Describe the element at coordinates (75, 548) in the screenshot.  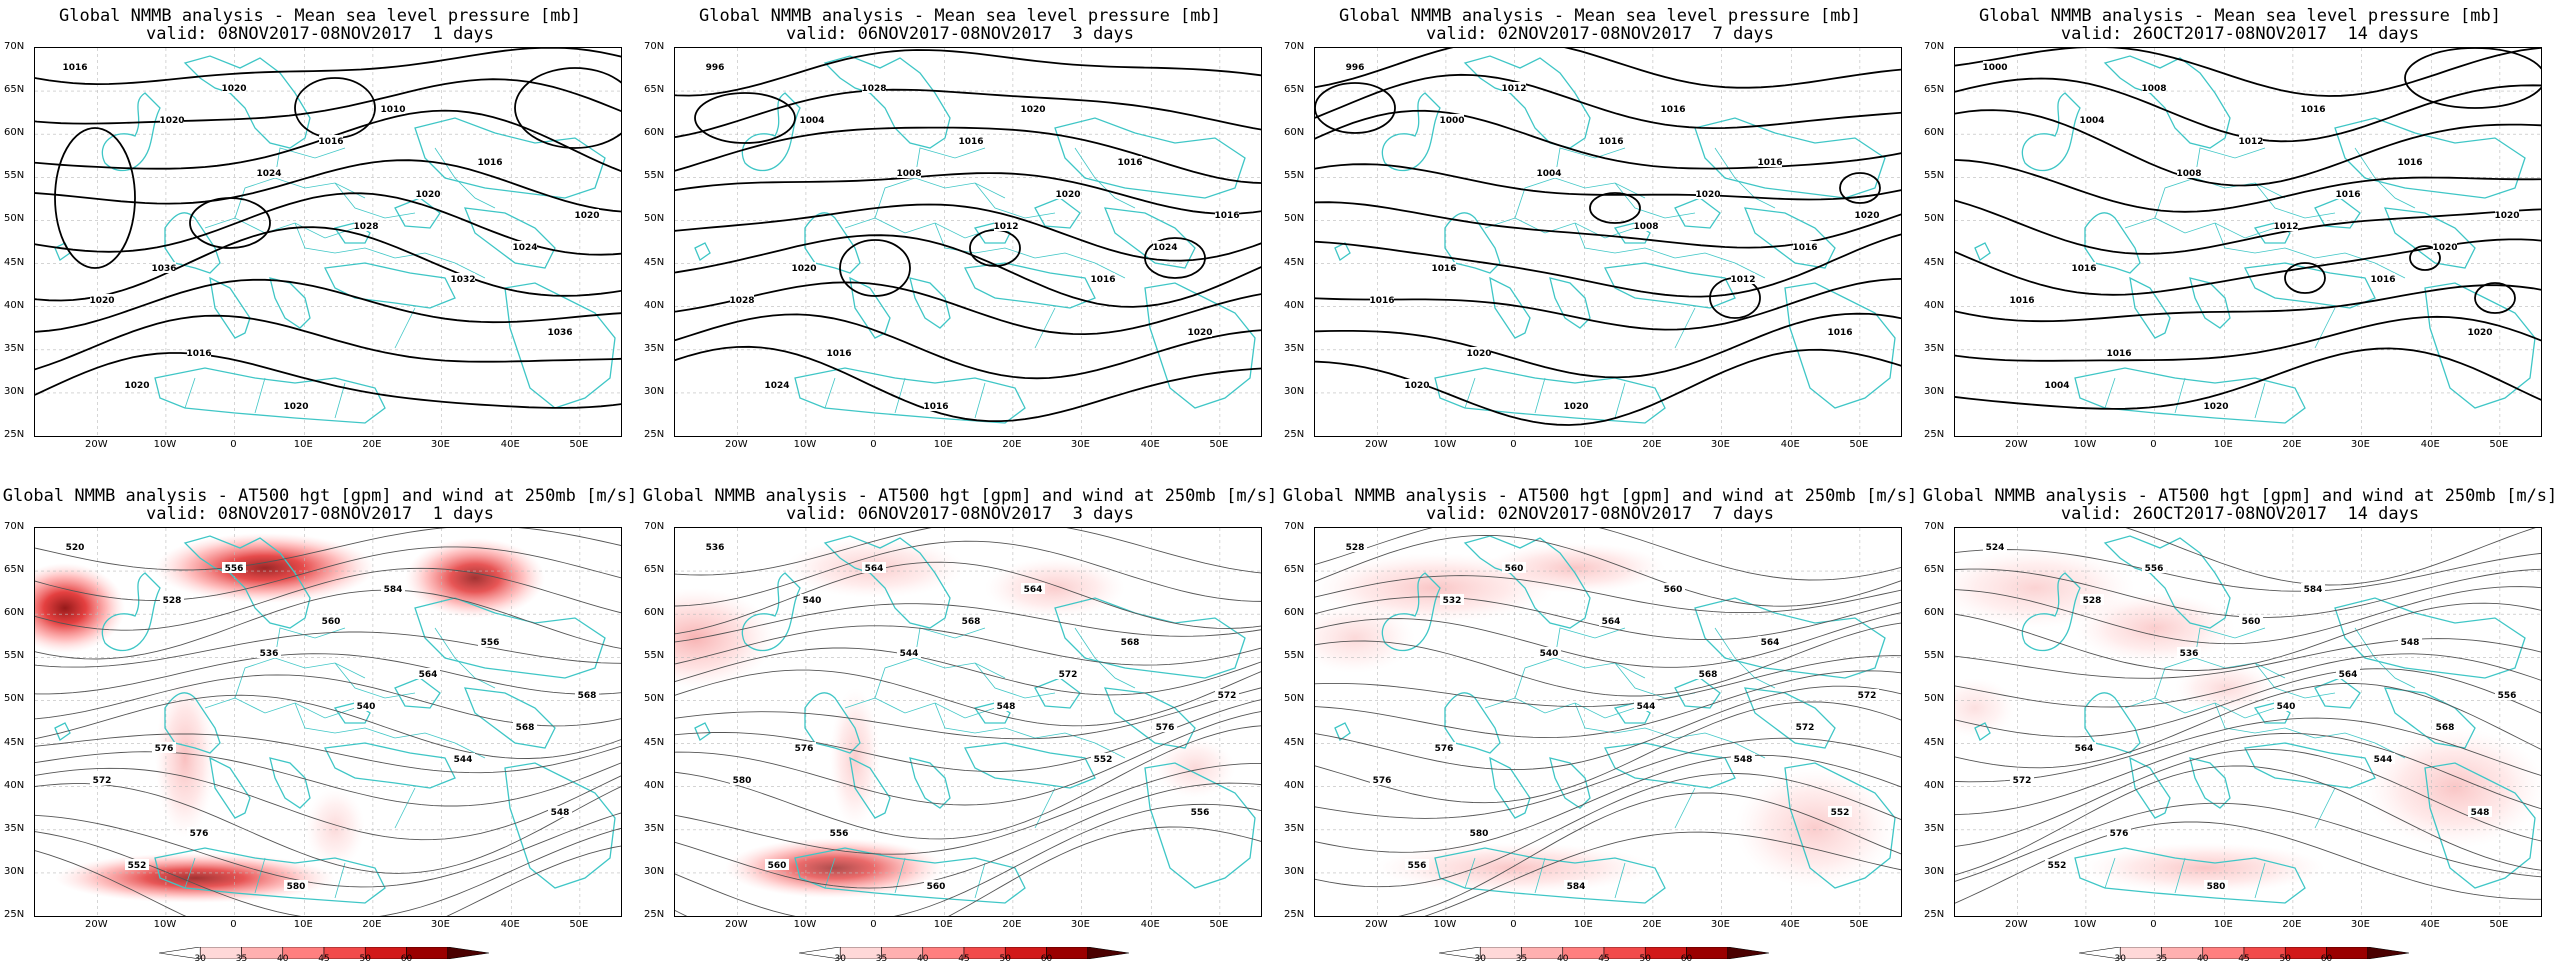
I see `contour-label: 520` at that location.